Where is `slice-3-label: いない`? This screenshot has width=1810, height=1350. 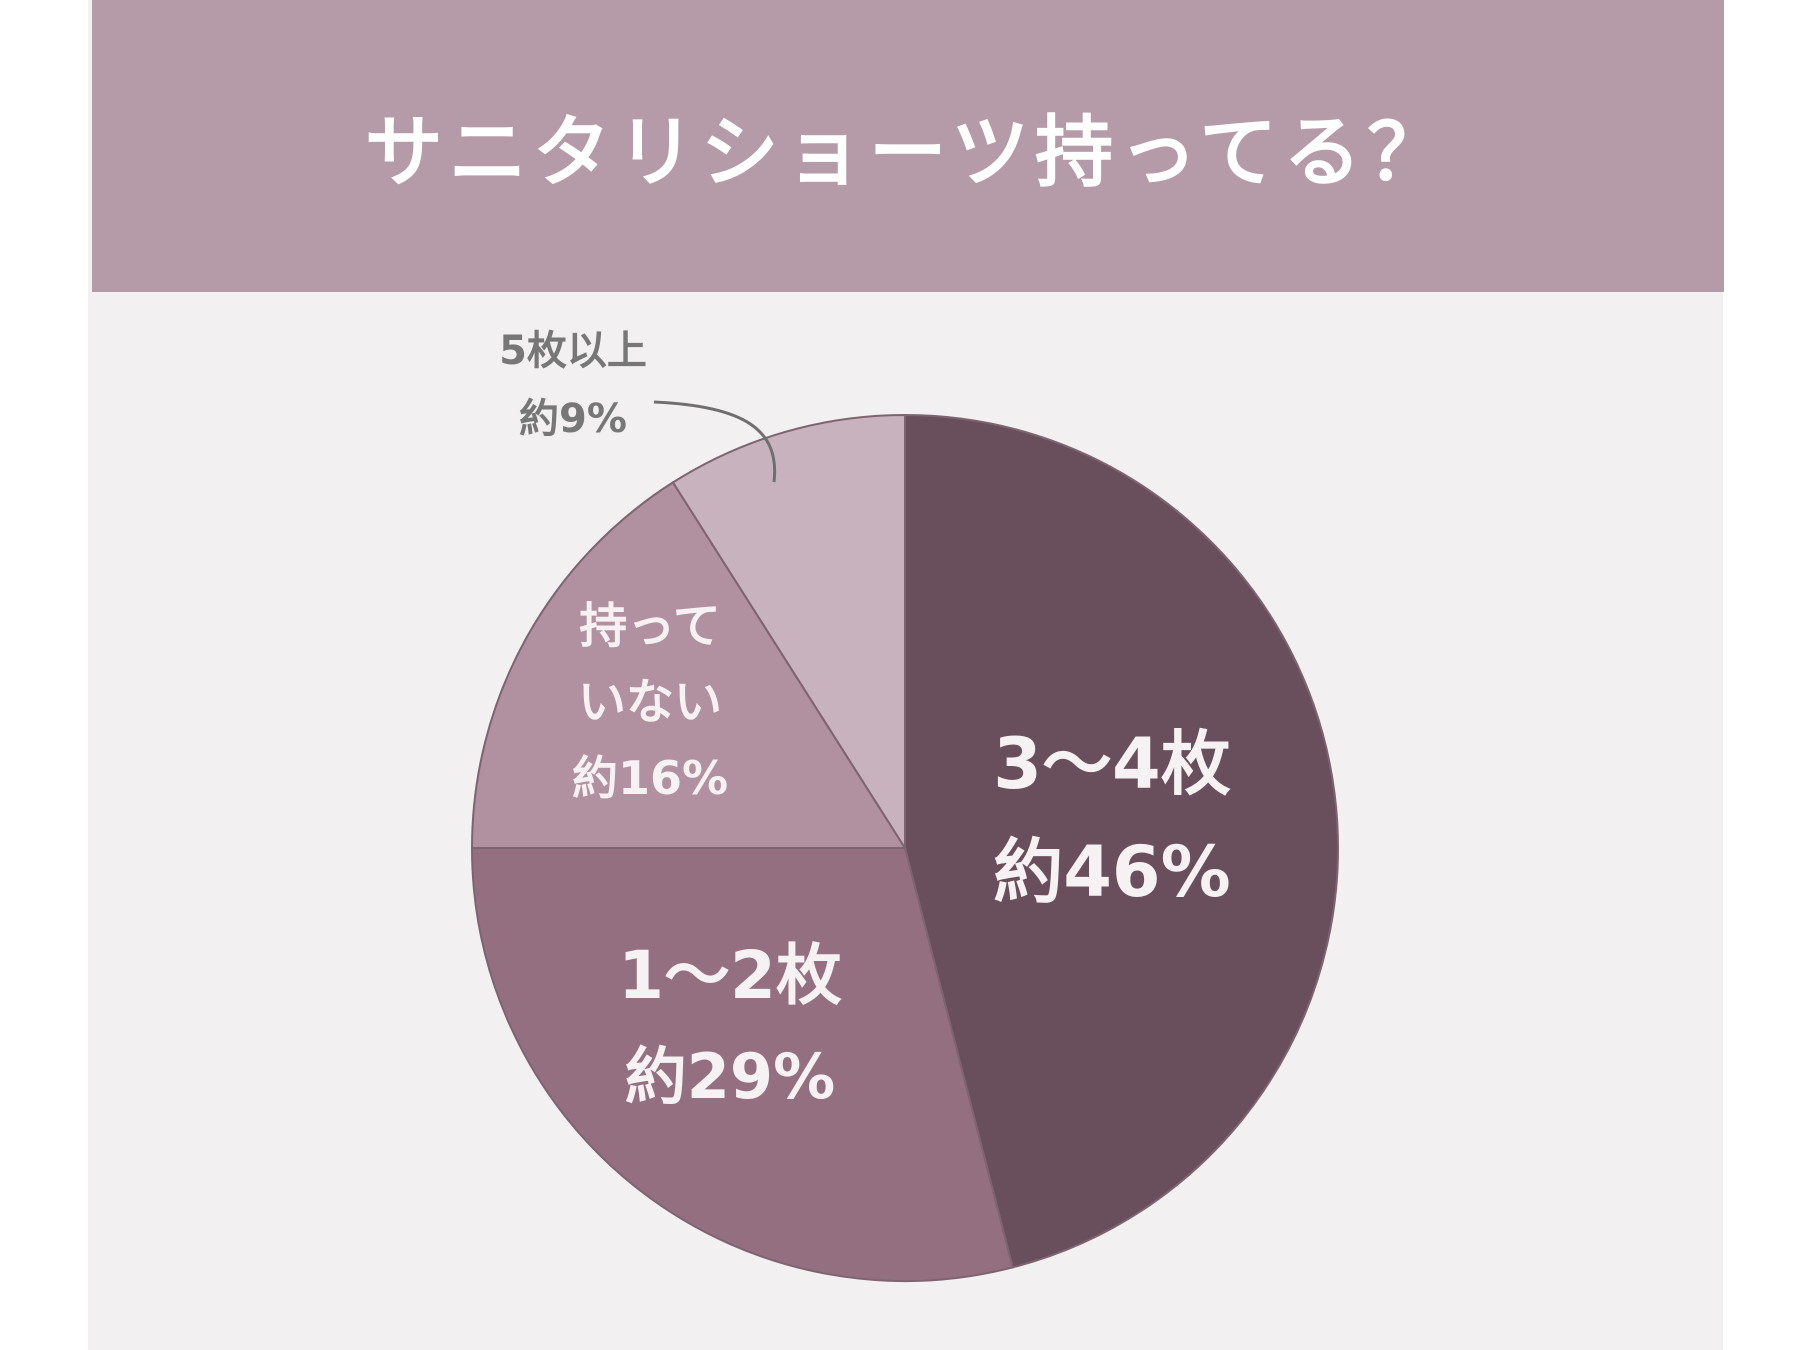
slice-3-label: いない is located at coordinates (650, 702).